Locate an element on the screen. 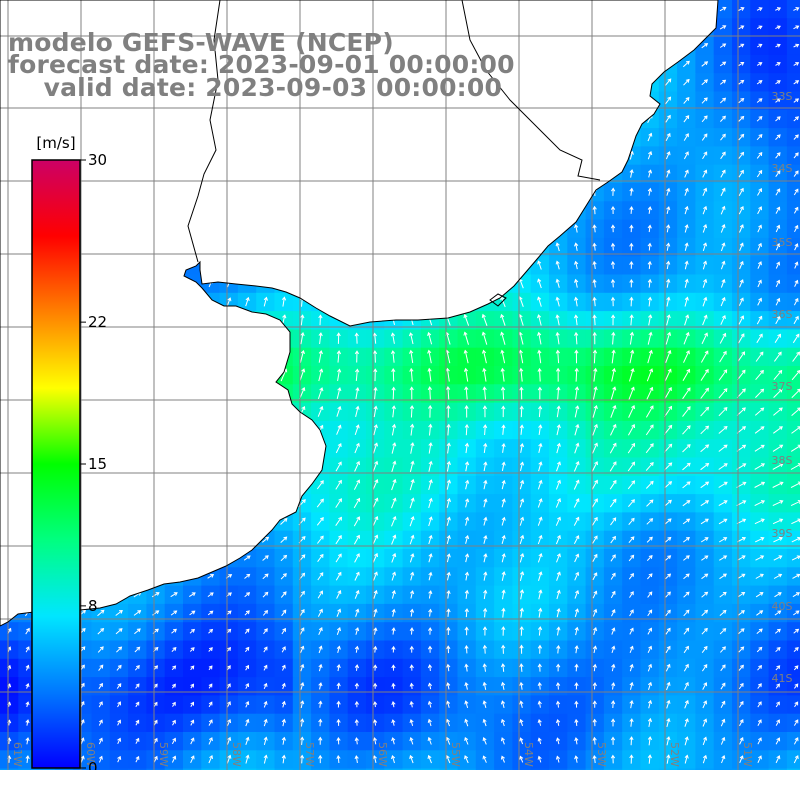 The image size is (800, 800). colorbar-ticks: 30 22 15 8 0 is located at coordinates (93, 464).